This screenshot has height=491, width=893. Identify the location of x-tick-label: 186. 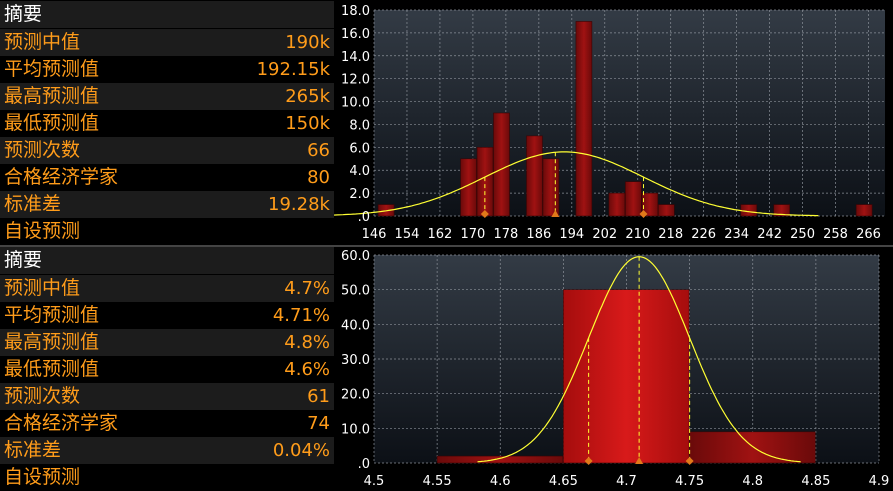
(538, 234).